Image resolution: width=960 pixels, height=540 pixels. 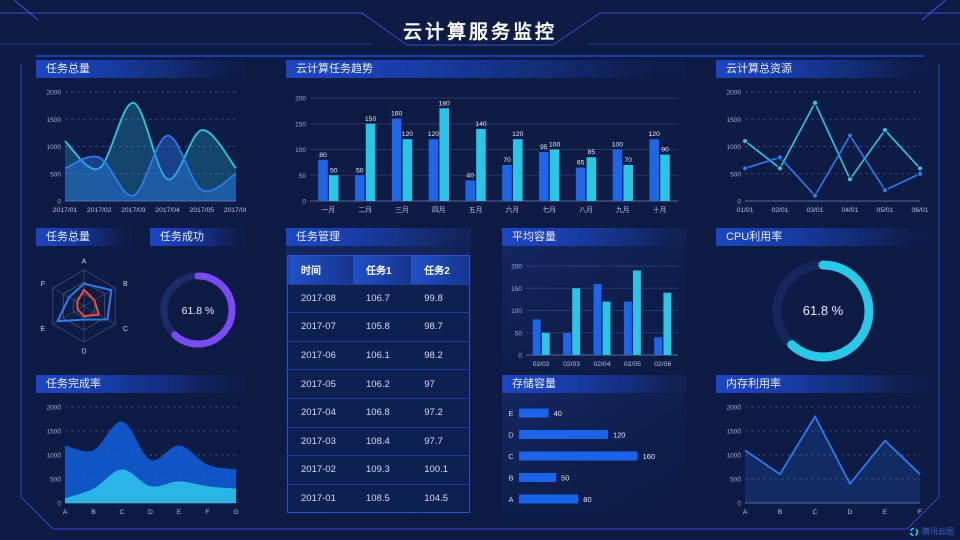 I want to click on panel-memory-utilization: 内存利用率 0 500 1000 1500 2000 A B C D E F, so click(x=823, y=446).